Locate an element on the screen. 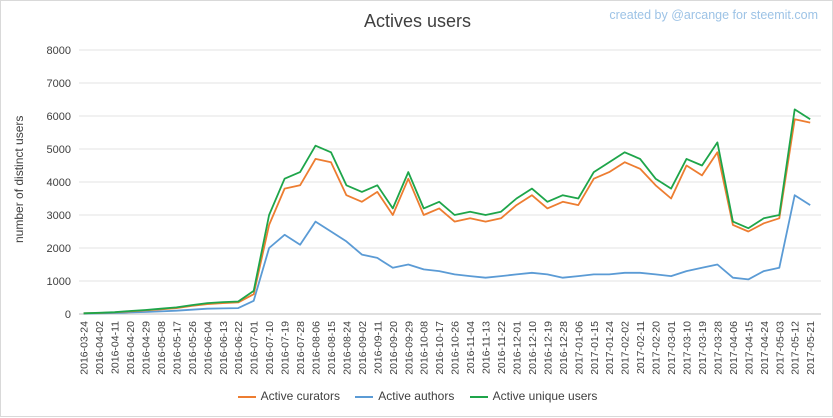  y-tick-label: 4000 is located at coordinates (59, 183).